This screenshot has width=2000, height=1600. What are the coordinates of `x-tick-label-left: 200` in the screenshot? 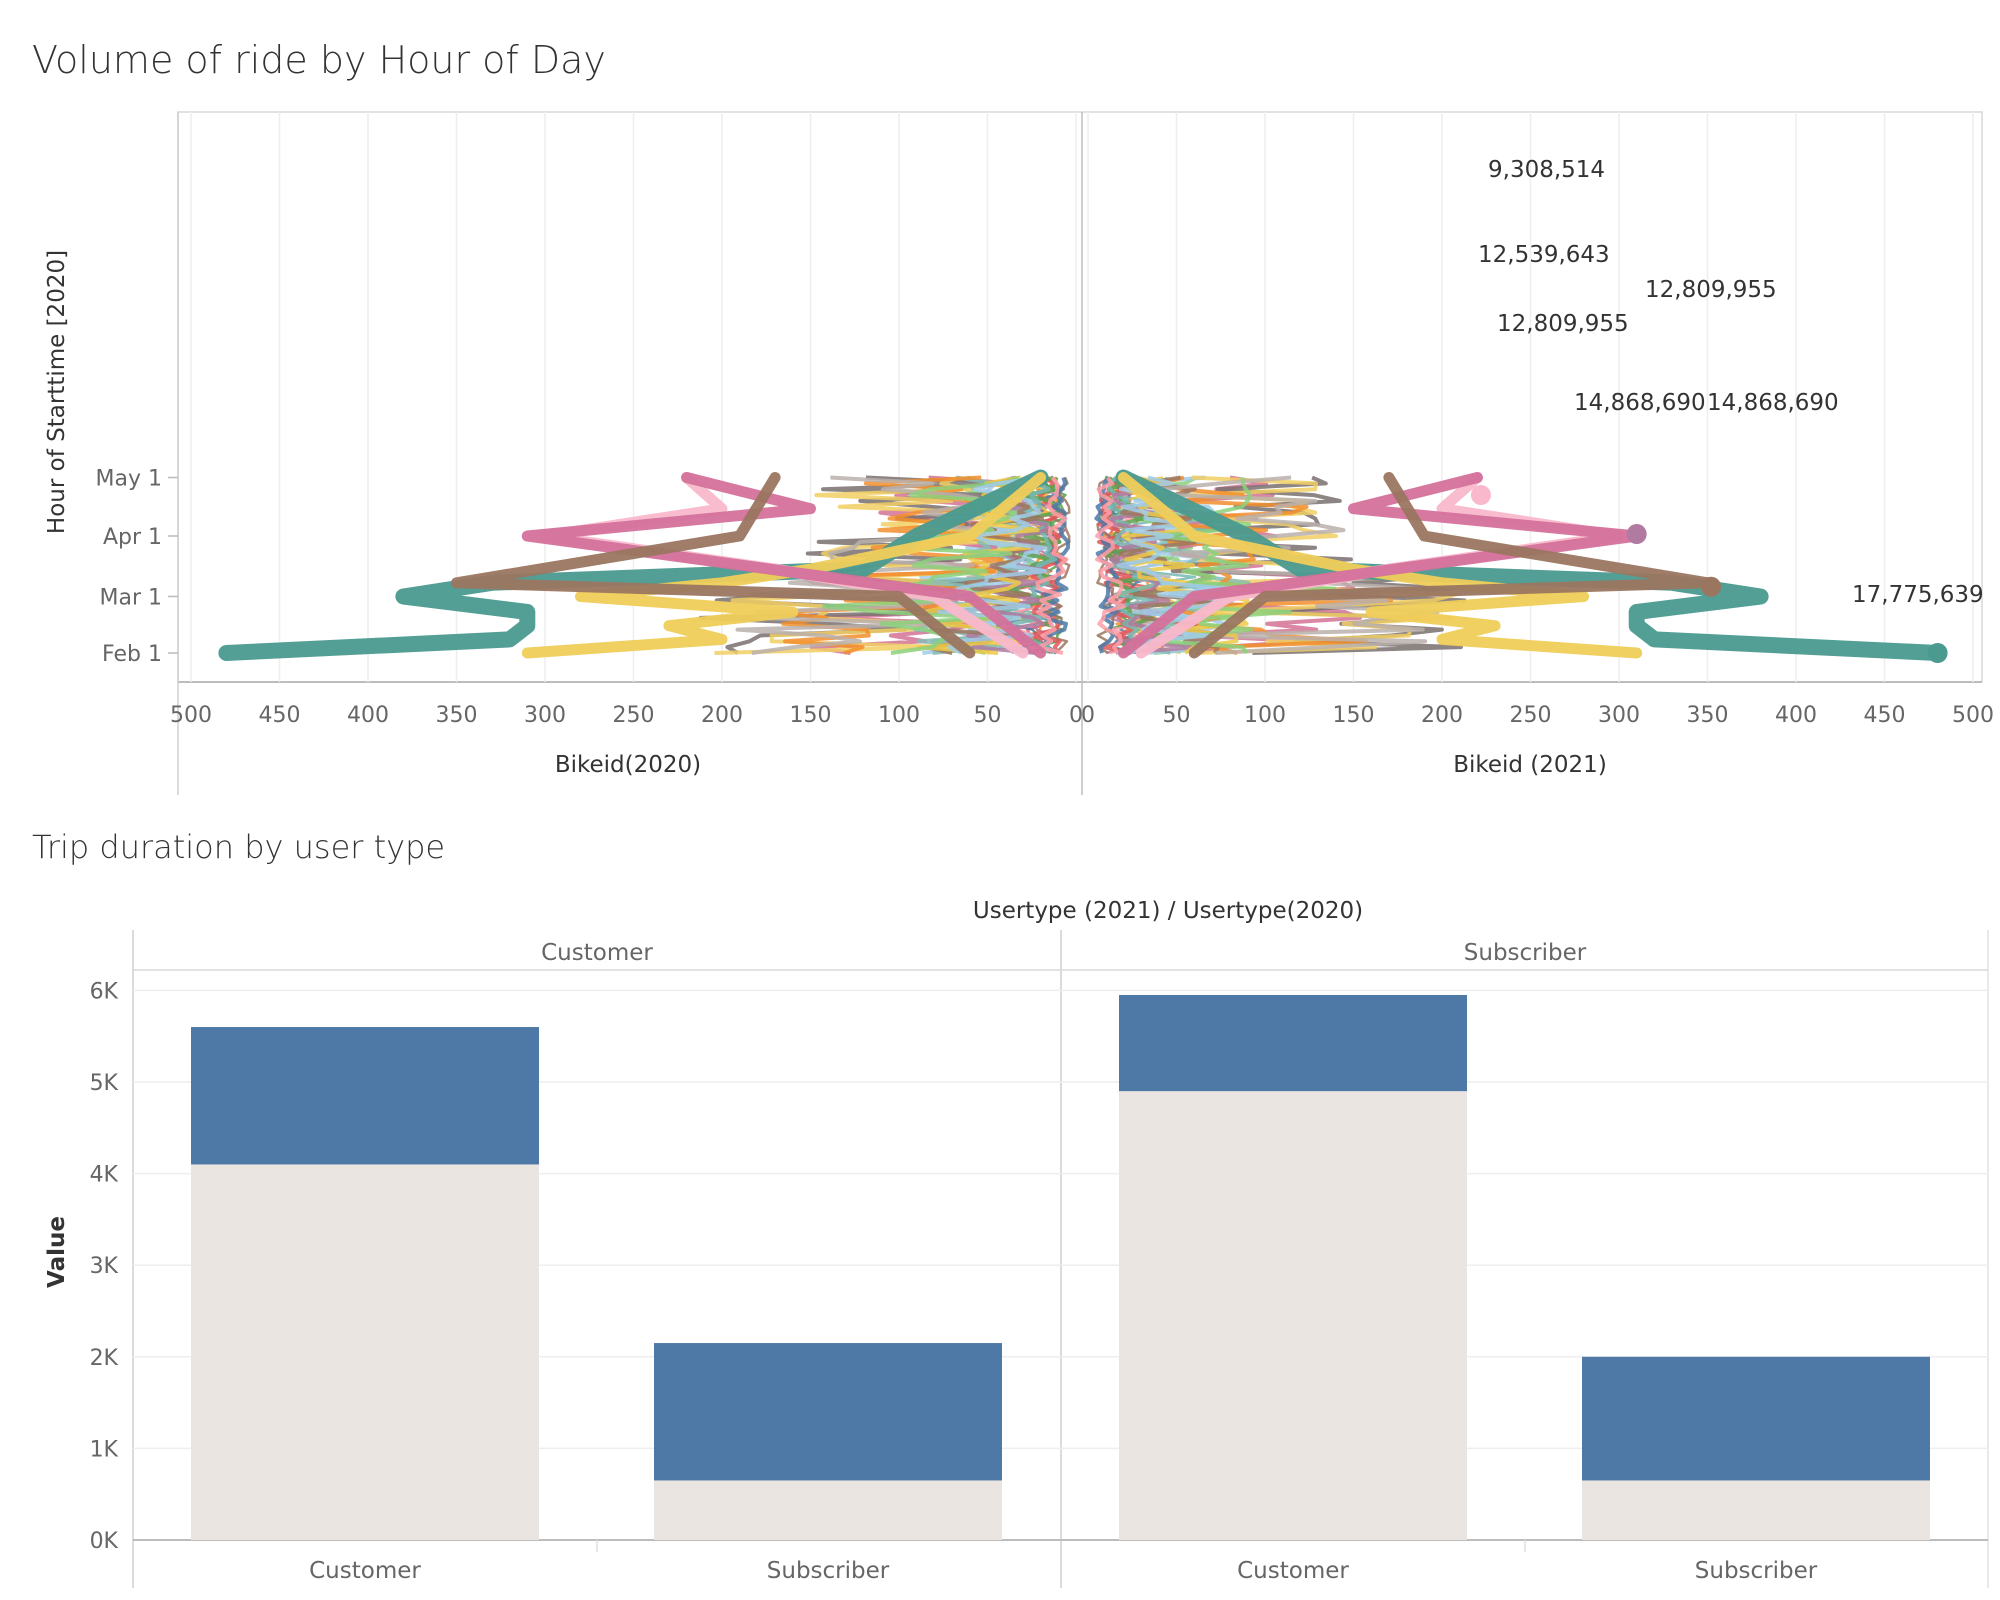 It's located at (722, 715).